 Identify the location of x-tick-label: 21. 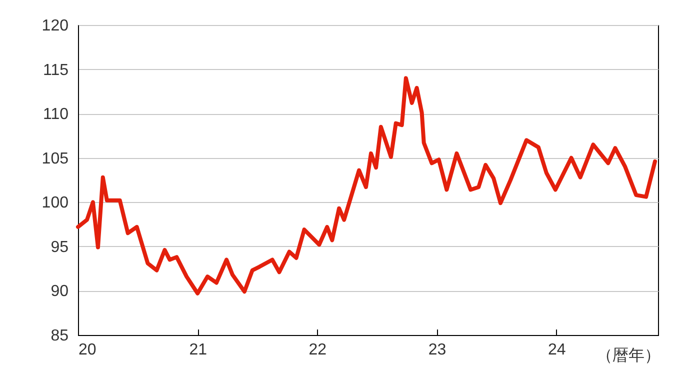
(198, 350).